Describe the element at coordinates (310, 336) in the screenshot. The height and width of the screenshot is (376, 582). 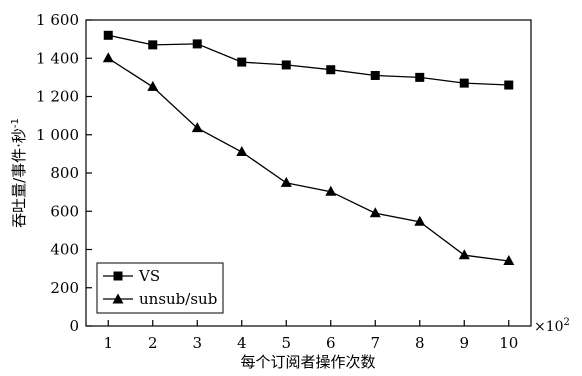
I see `x-axis-ticks: 1 2 3 4 5 6 7 8 9 10` at that location.